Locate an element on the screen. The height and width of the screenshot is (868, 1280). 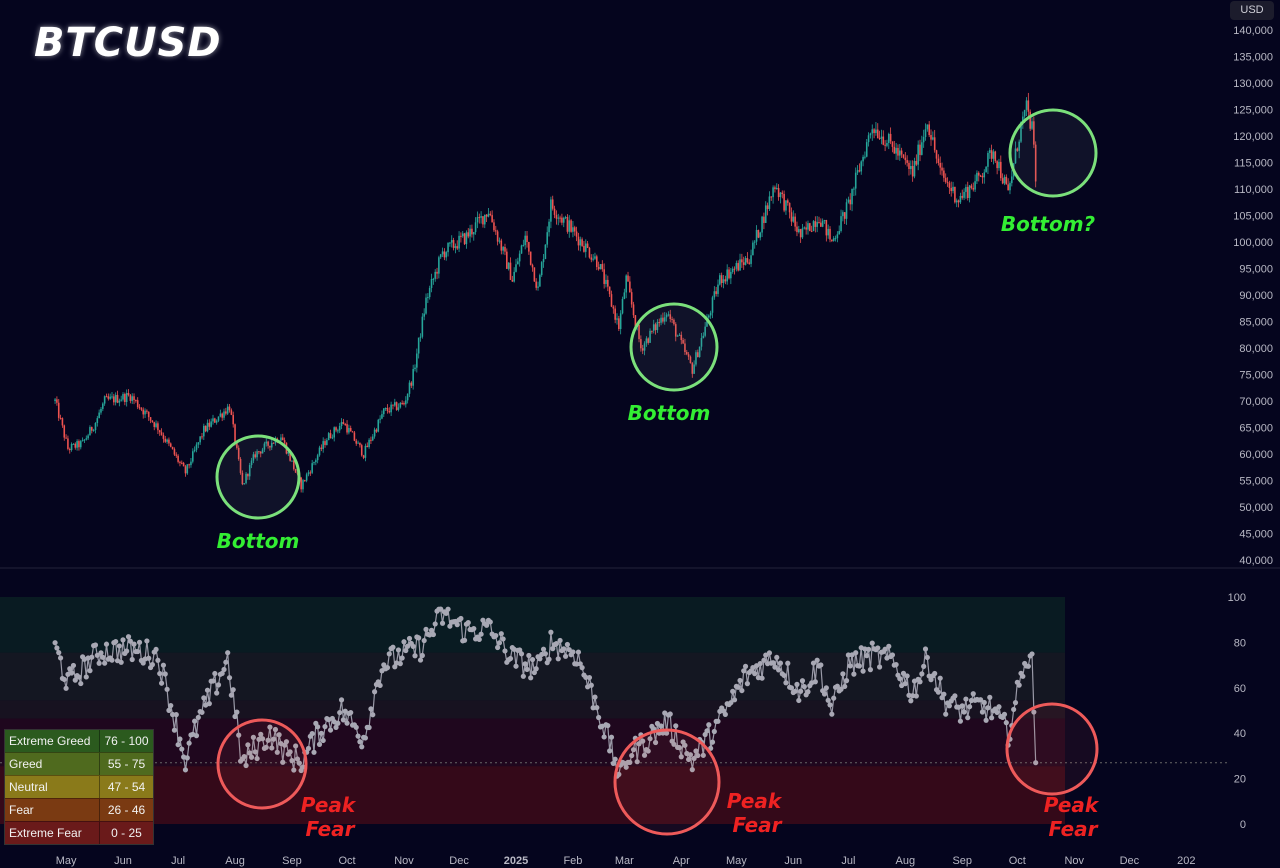
legend-label: Extreme Greed is located at coordinates (52, 741).